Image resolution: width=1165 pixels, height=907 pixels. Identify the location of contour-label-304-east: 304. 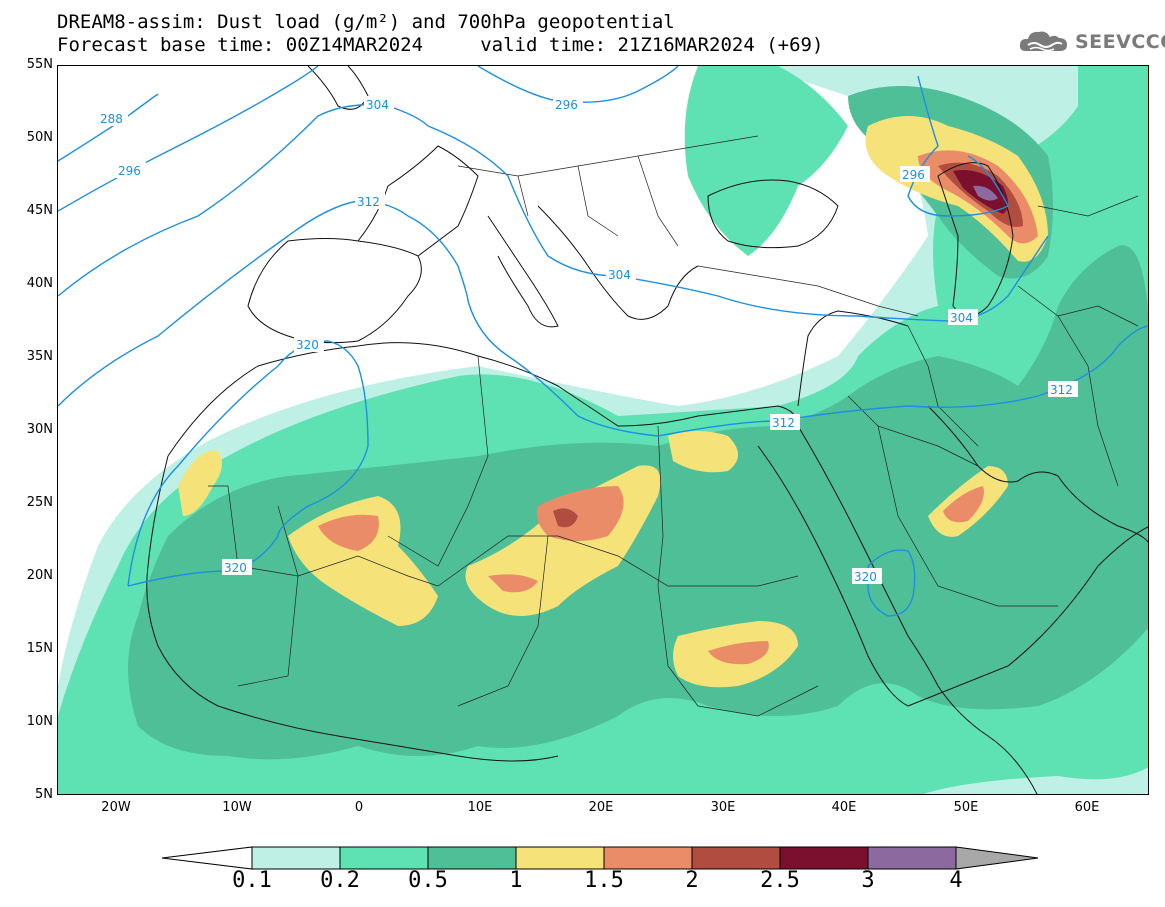
(961, 318).